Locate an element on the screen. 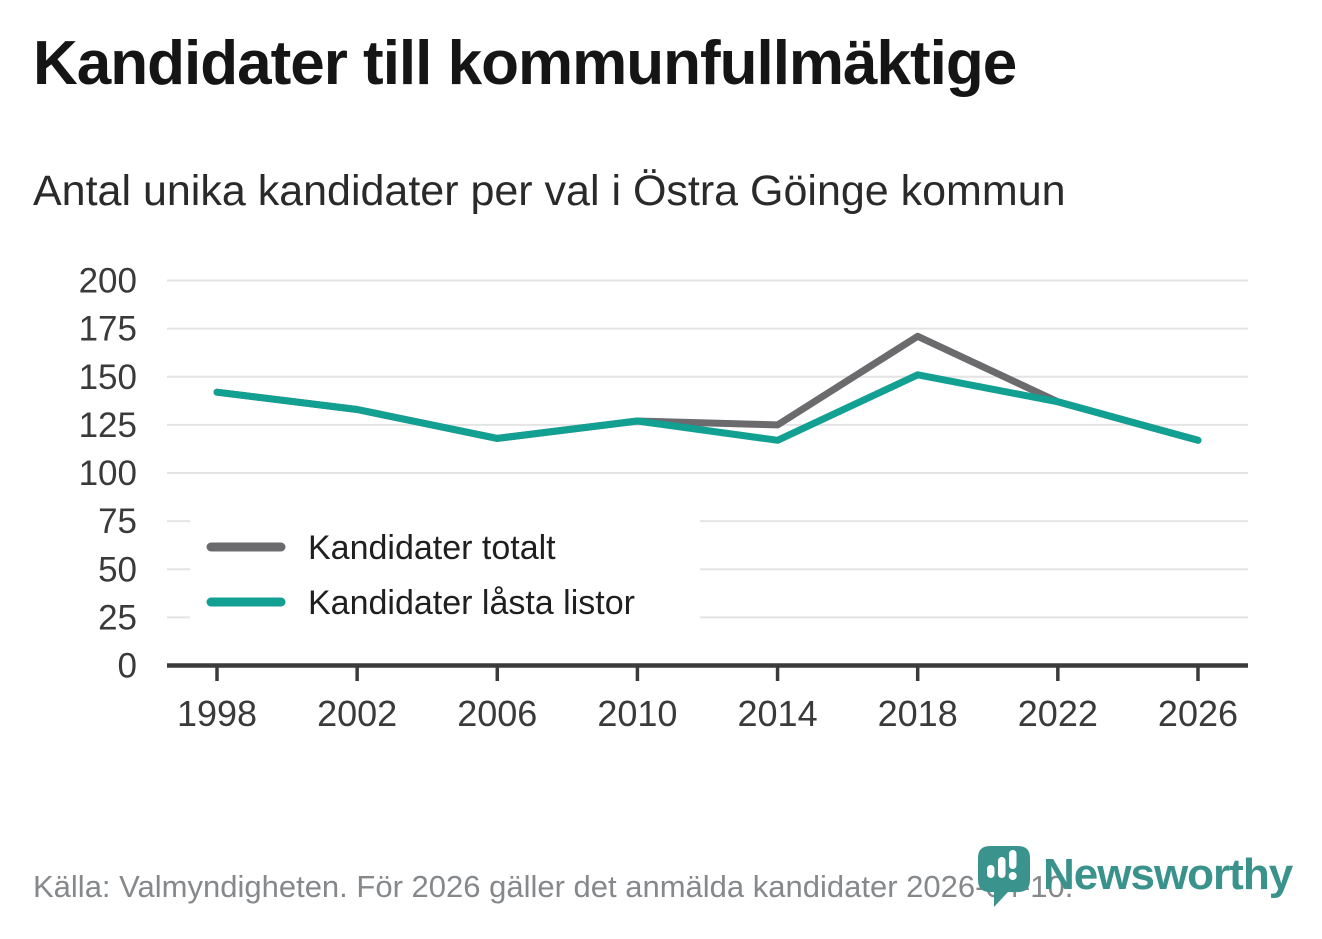  newsworthy-logo: Newsworthy is located at coordinates (1142, 880).